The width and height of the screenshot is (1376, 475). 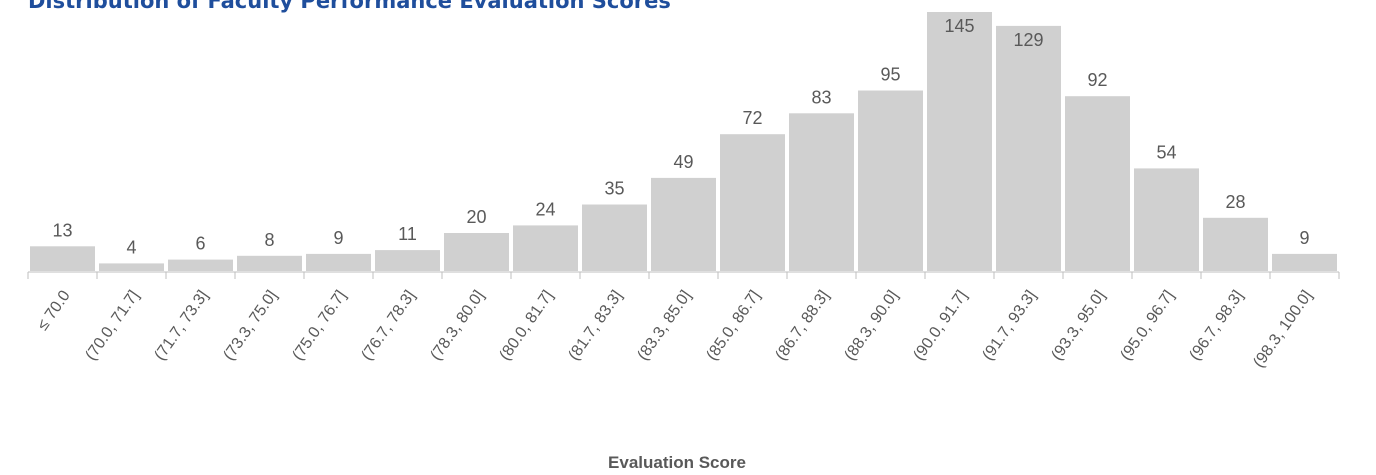 What do you see at coordinates (407, 234) in the screenshot?
I see `data-label: 11` at bounding box center [407, 234].